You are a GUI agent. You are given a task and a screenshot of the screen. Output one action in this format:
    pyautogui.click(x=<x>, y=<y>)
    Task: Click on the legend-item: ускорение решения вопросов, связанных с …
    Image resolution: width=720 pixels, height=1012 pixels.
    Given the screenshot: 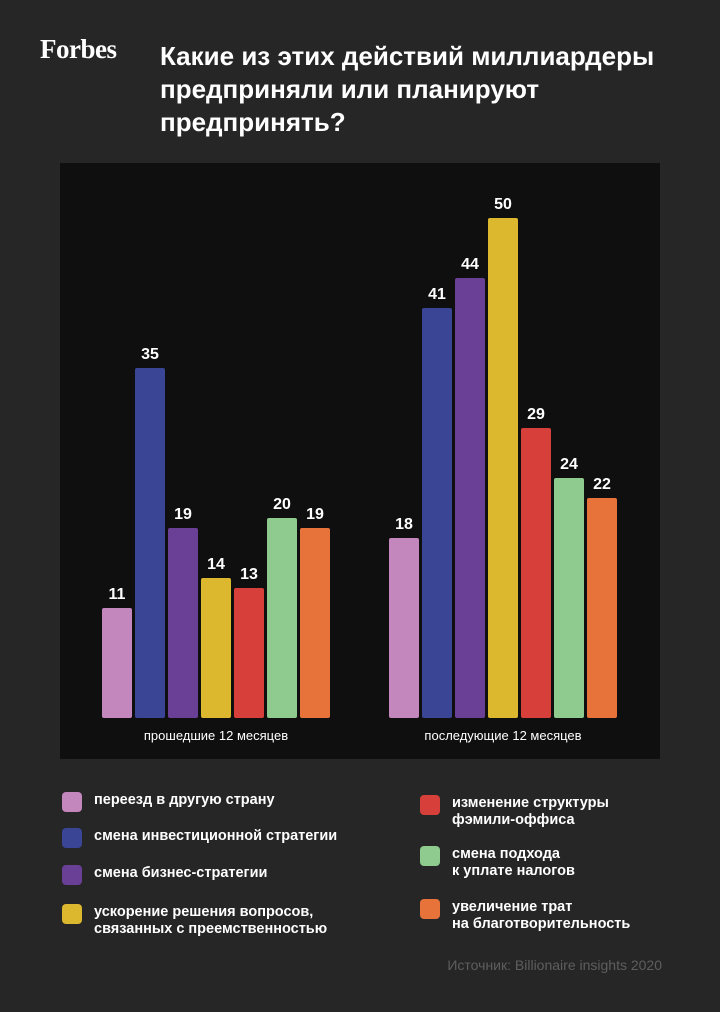 What is the action you would take?
    pyautogui.click(x=194, y=921)
    